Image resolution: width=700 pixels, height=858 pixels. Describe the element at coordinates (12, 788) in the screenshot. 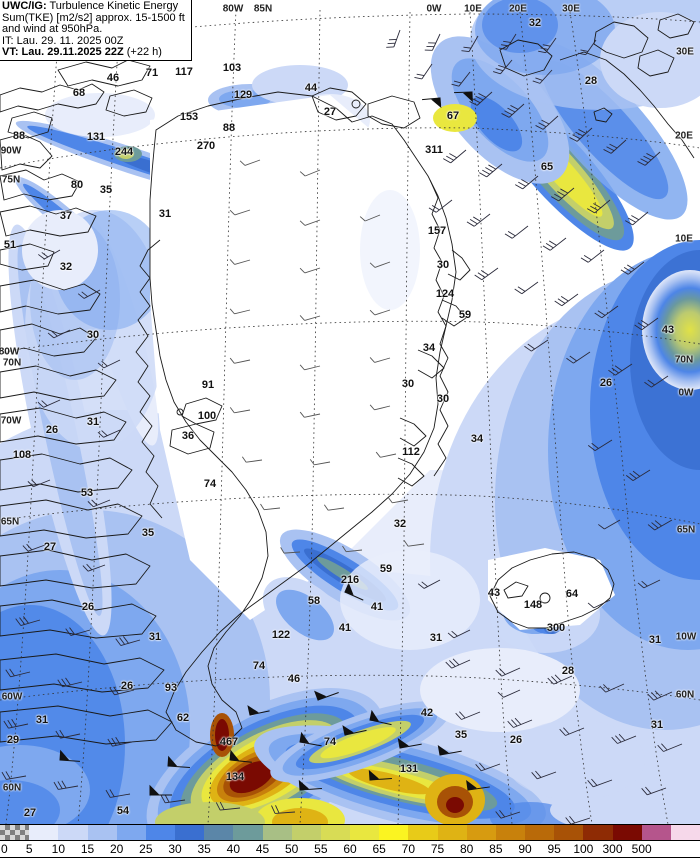

I see `graticule-label: 60N` at that location.